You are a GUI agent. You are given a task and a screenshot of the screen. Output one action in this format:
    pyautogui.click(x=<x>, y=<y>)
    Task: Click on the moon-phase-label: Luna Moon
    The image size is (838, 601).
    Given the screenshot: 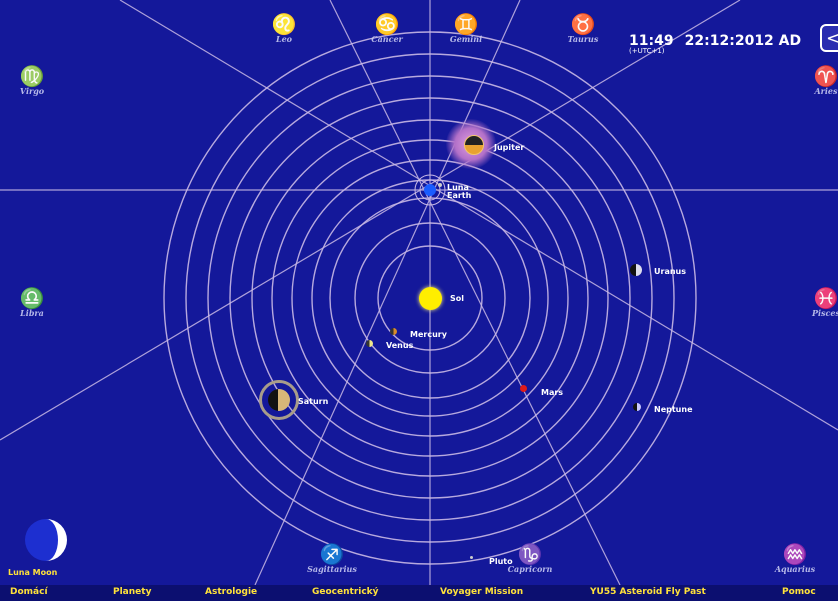 What is the action you would take?
    pyautogui.click(x=33, y=572)
    